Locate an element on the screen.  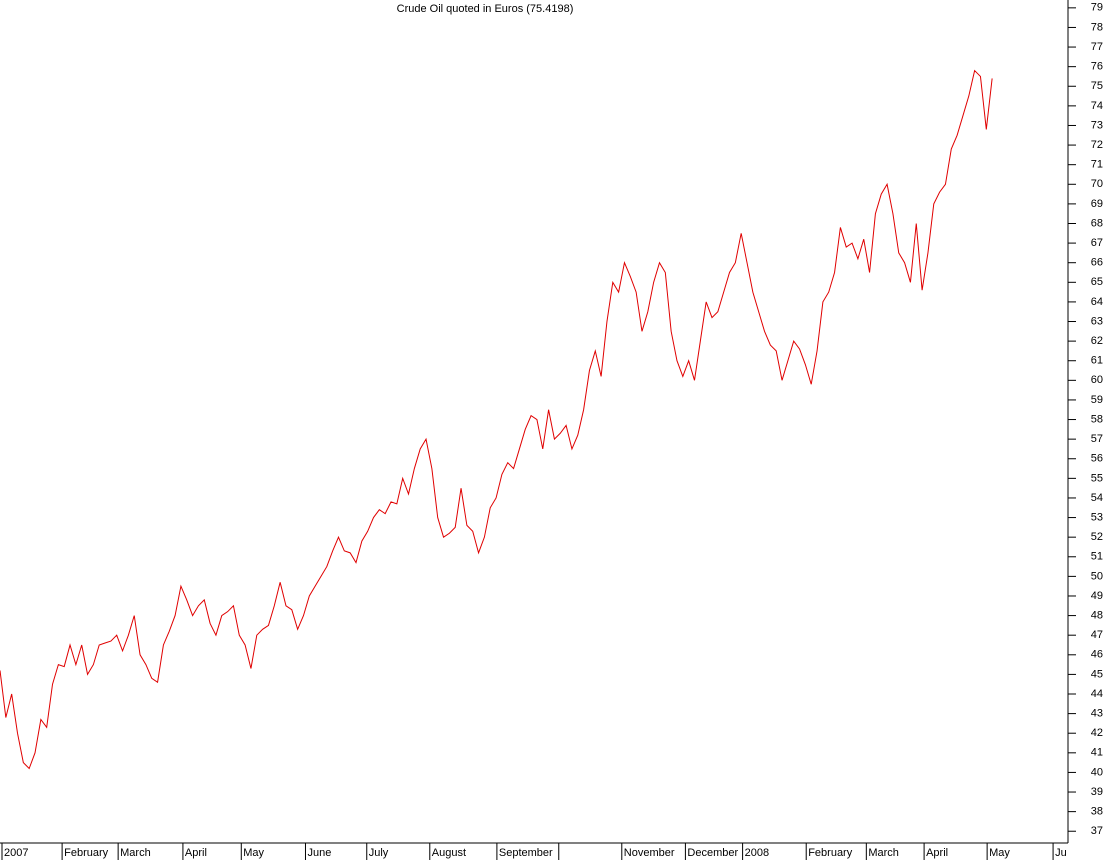
y-tick-label: 78 is located at coordinates (1097, 27).